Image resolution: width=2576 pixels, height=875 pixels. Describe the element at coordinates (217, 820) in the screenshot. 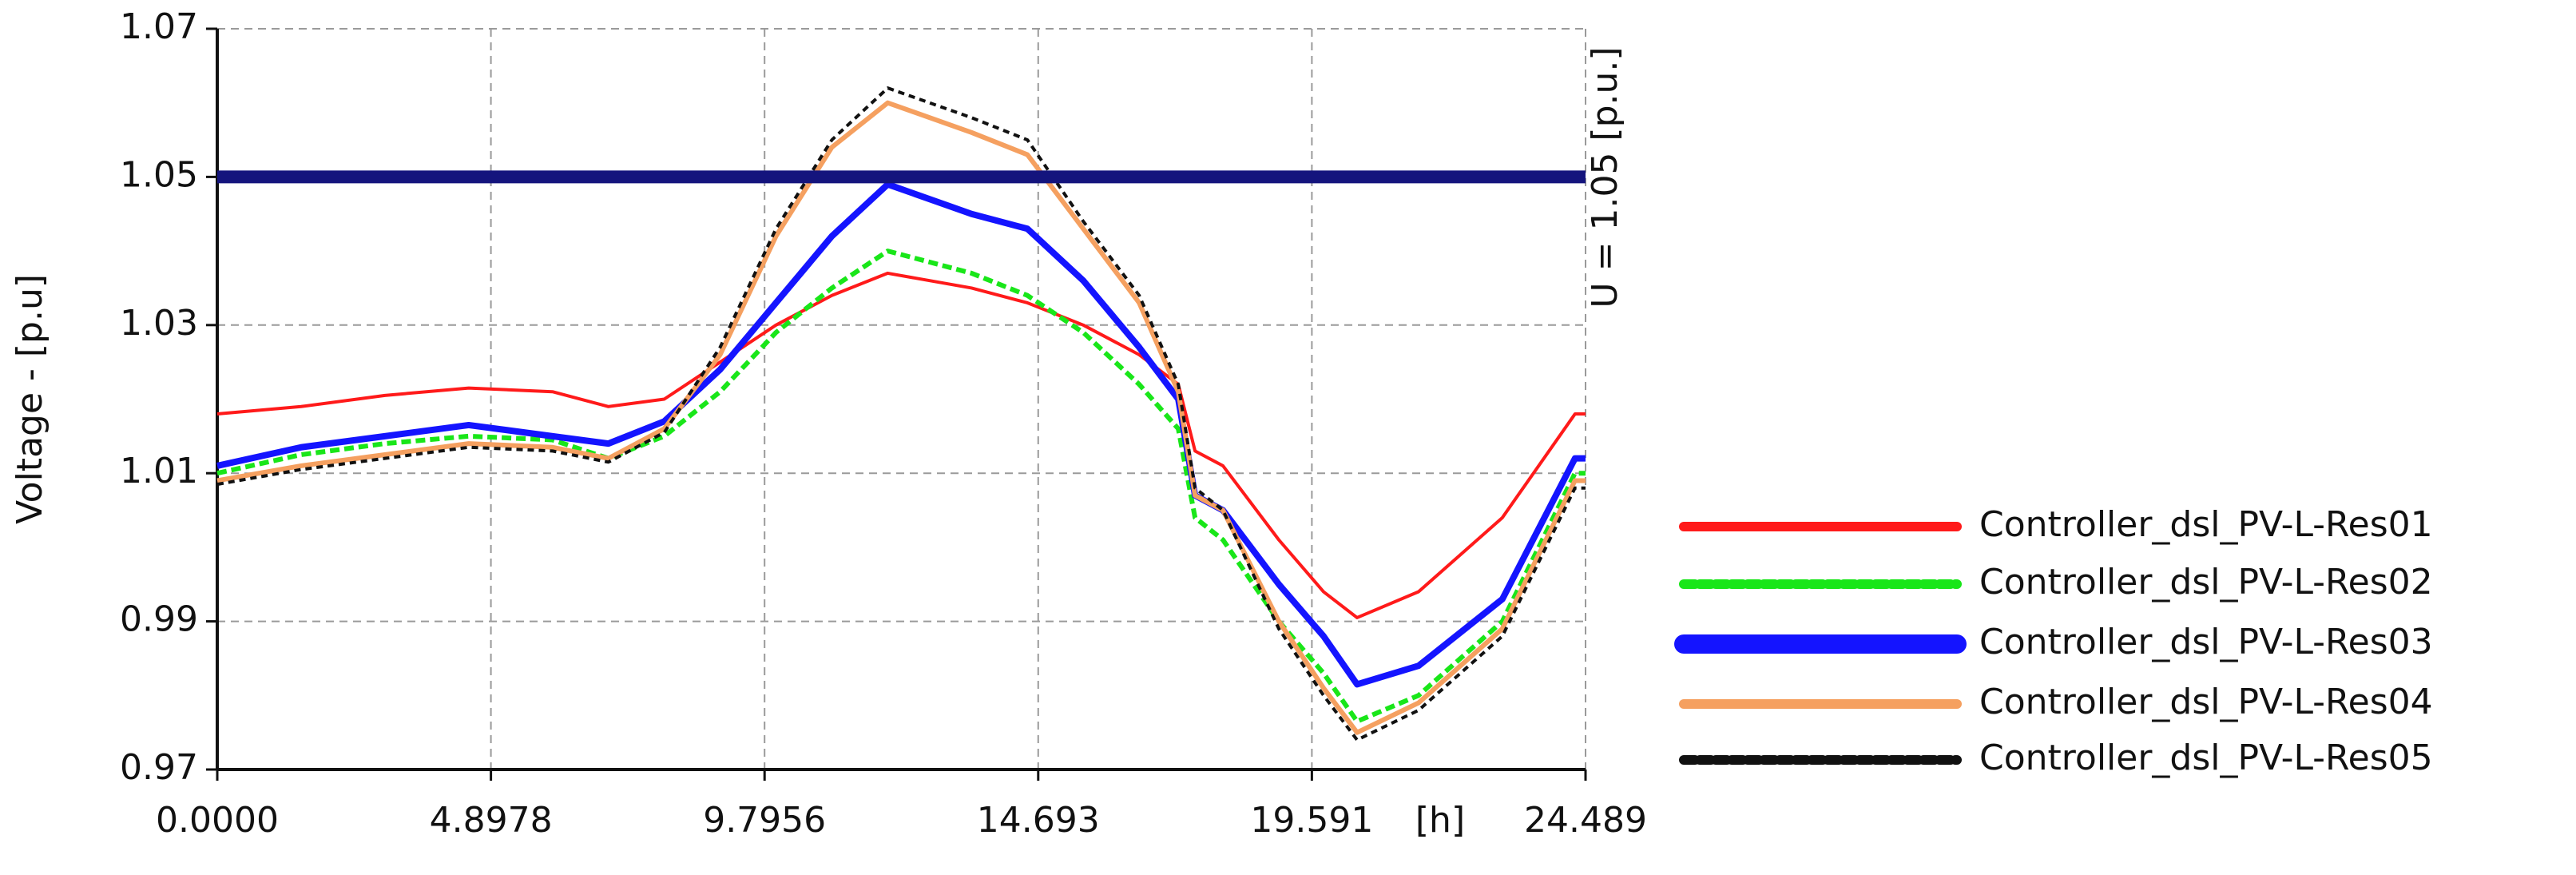

I see `x-tick-label: 0.0000` at that location.